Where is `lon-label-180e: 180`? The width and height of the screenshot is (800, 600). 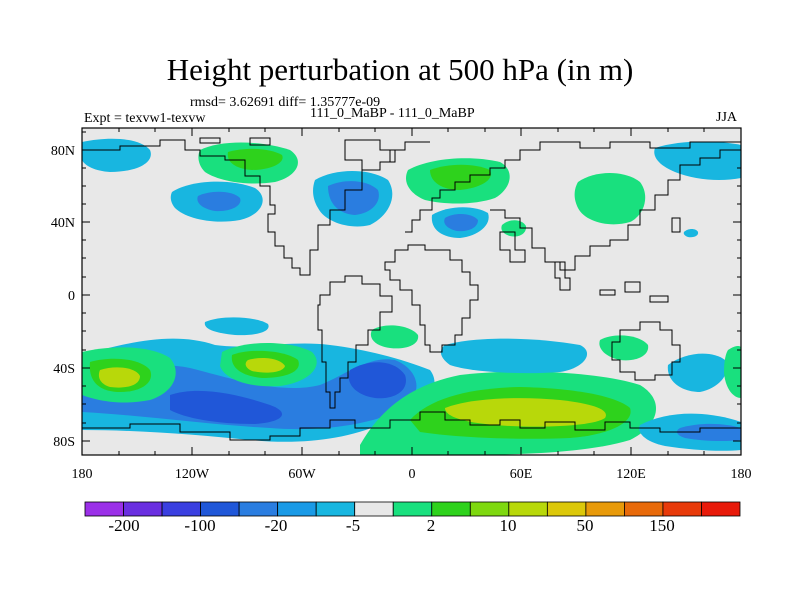 lon-label-180e: 180 is located at coordinates (741, 474).